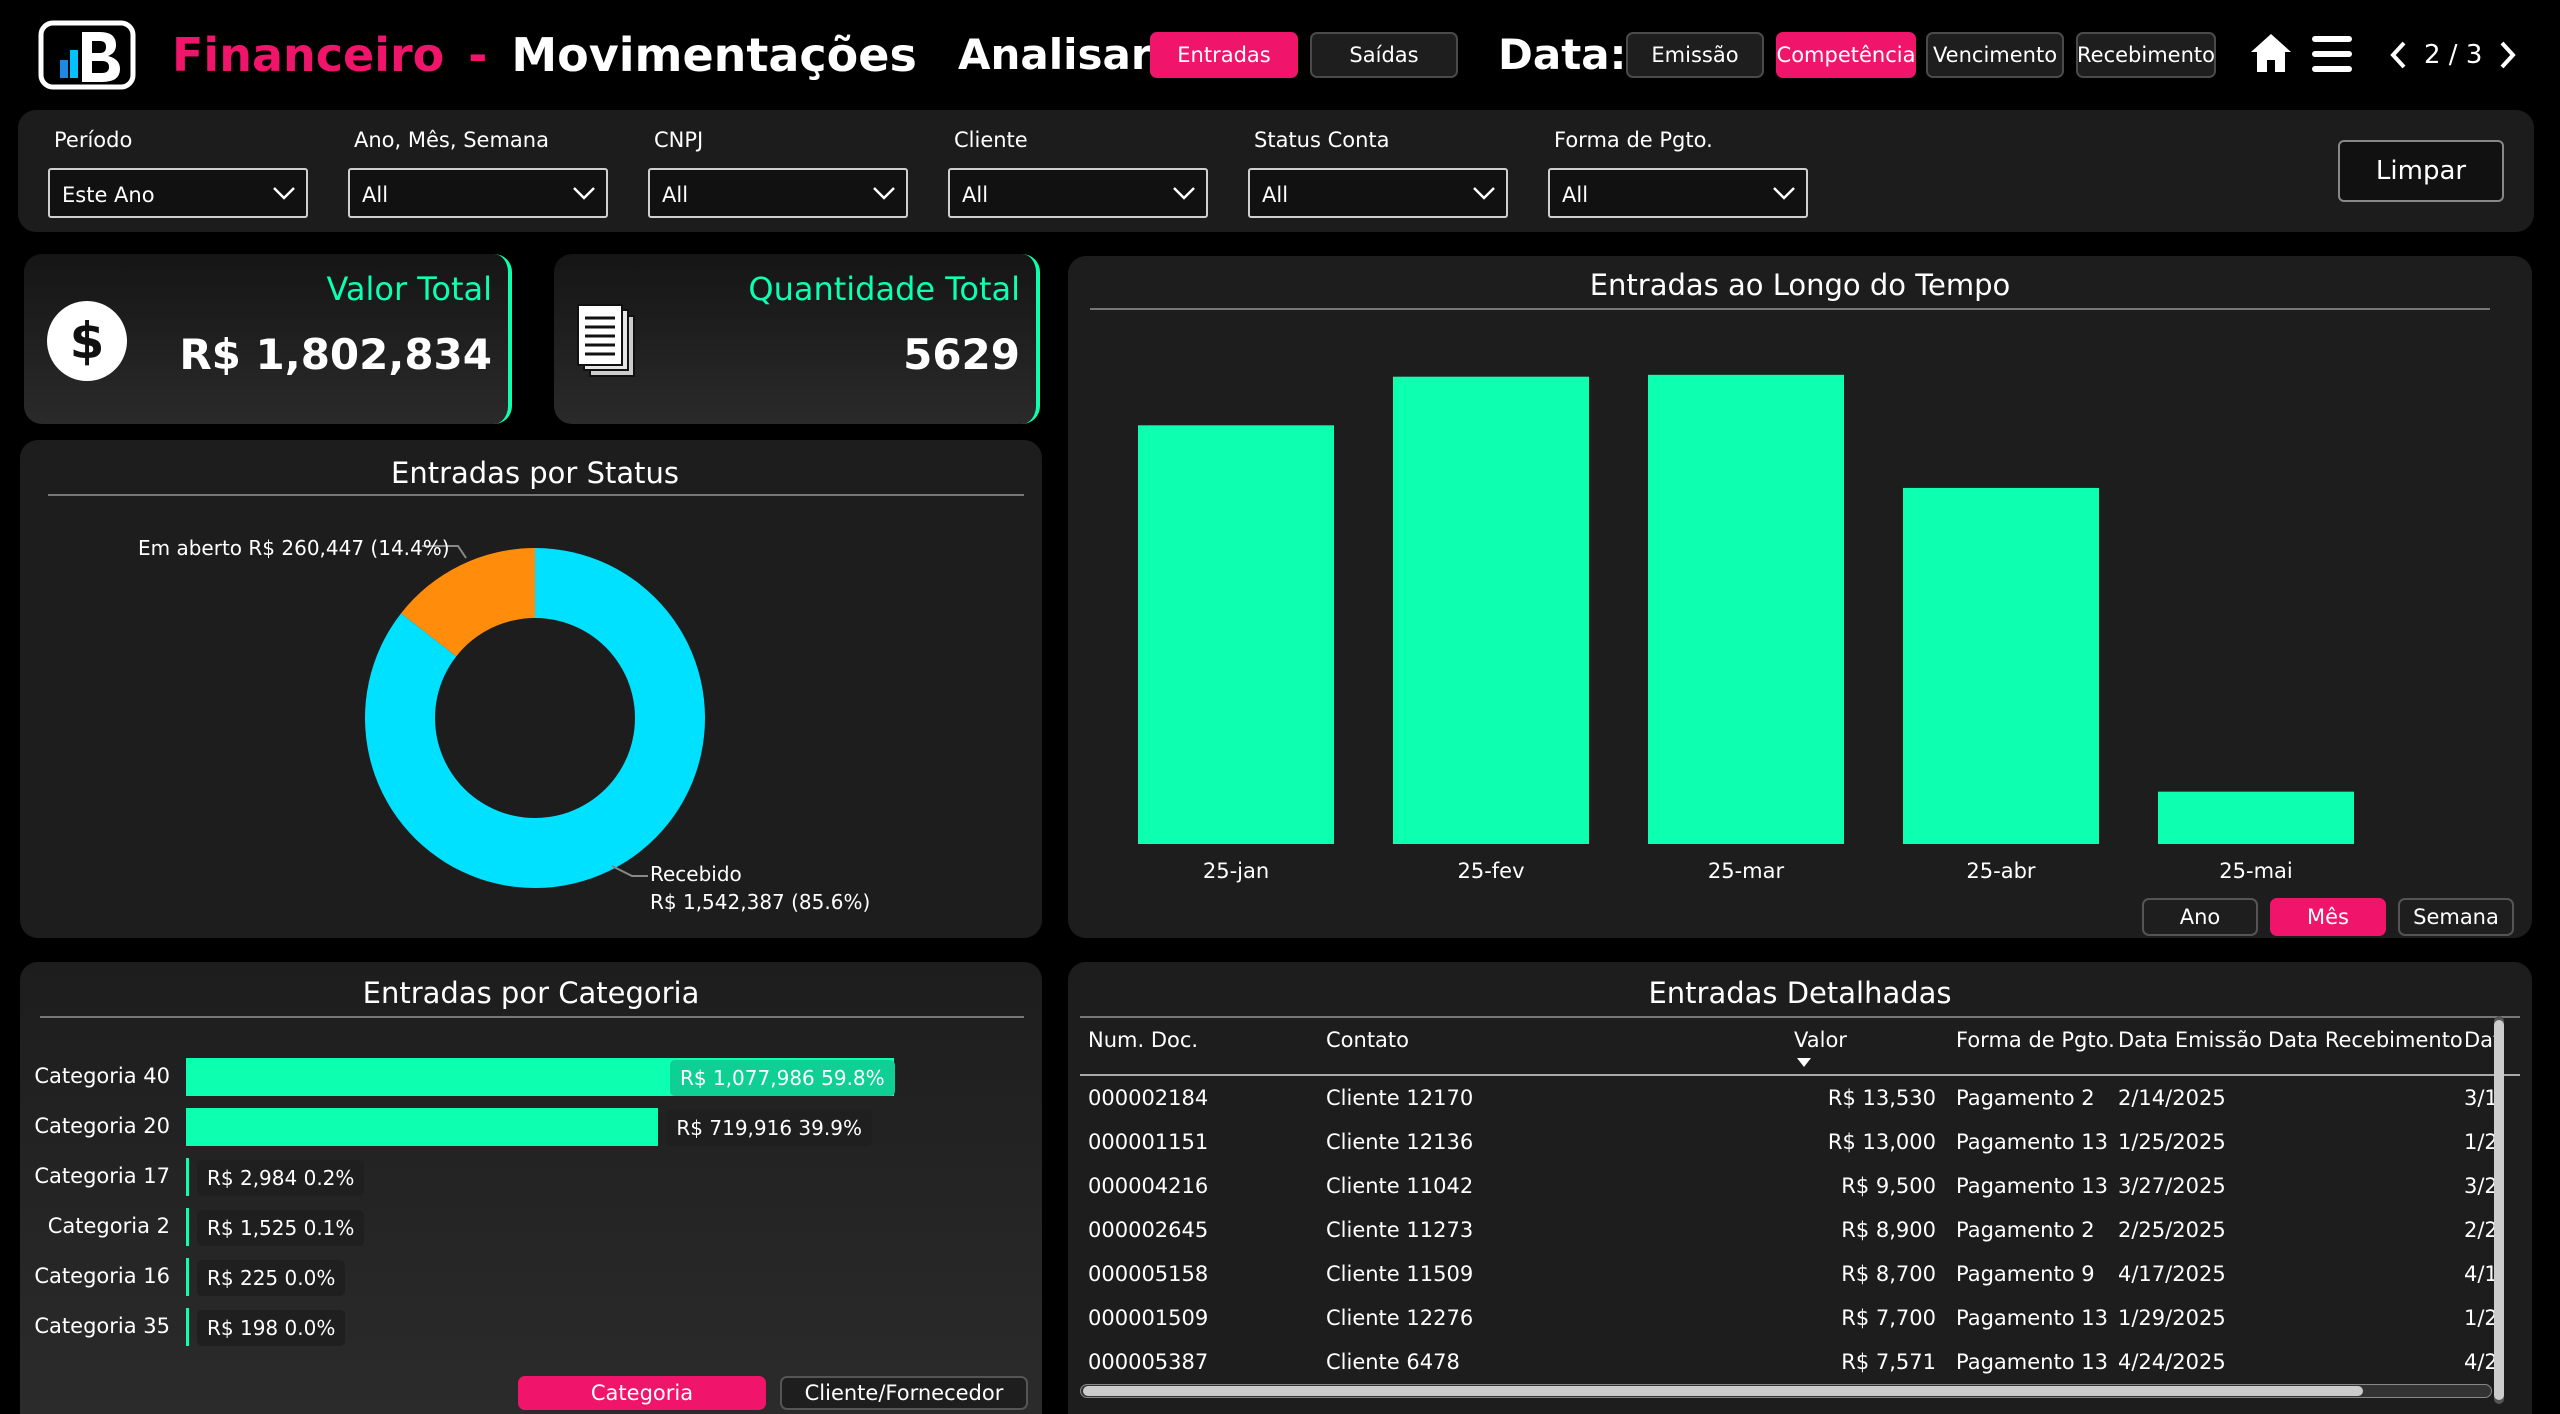 The image size is (2560, 1414). Describe the element at coordinates (1888, 1318) in the screenshot. I see `table-cell-valor: R$ 7,700` at that location.